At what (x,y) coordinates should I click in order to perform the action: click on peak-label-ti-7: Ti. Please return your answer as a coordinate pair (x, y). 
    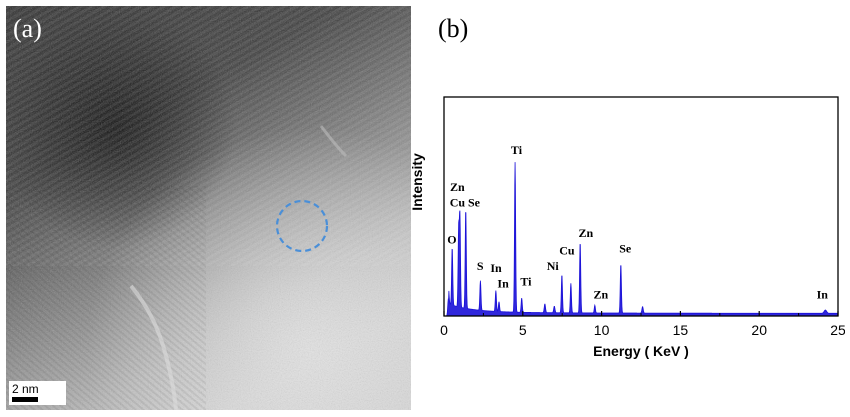
    Looking at the image, I should click on (517, 150).